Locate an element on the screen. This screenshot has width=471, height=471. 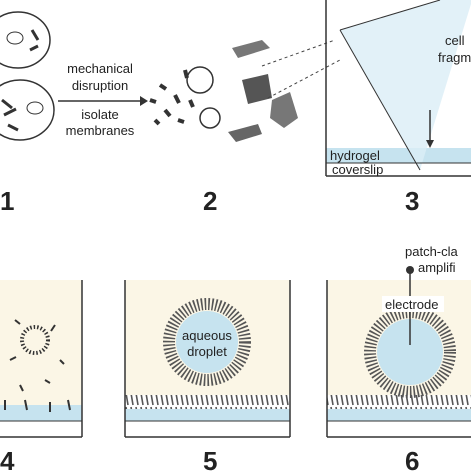
label: electrode is located at coordinates (411, 304).